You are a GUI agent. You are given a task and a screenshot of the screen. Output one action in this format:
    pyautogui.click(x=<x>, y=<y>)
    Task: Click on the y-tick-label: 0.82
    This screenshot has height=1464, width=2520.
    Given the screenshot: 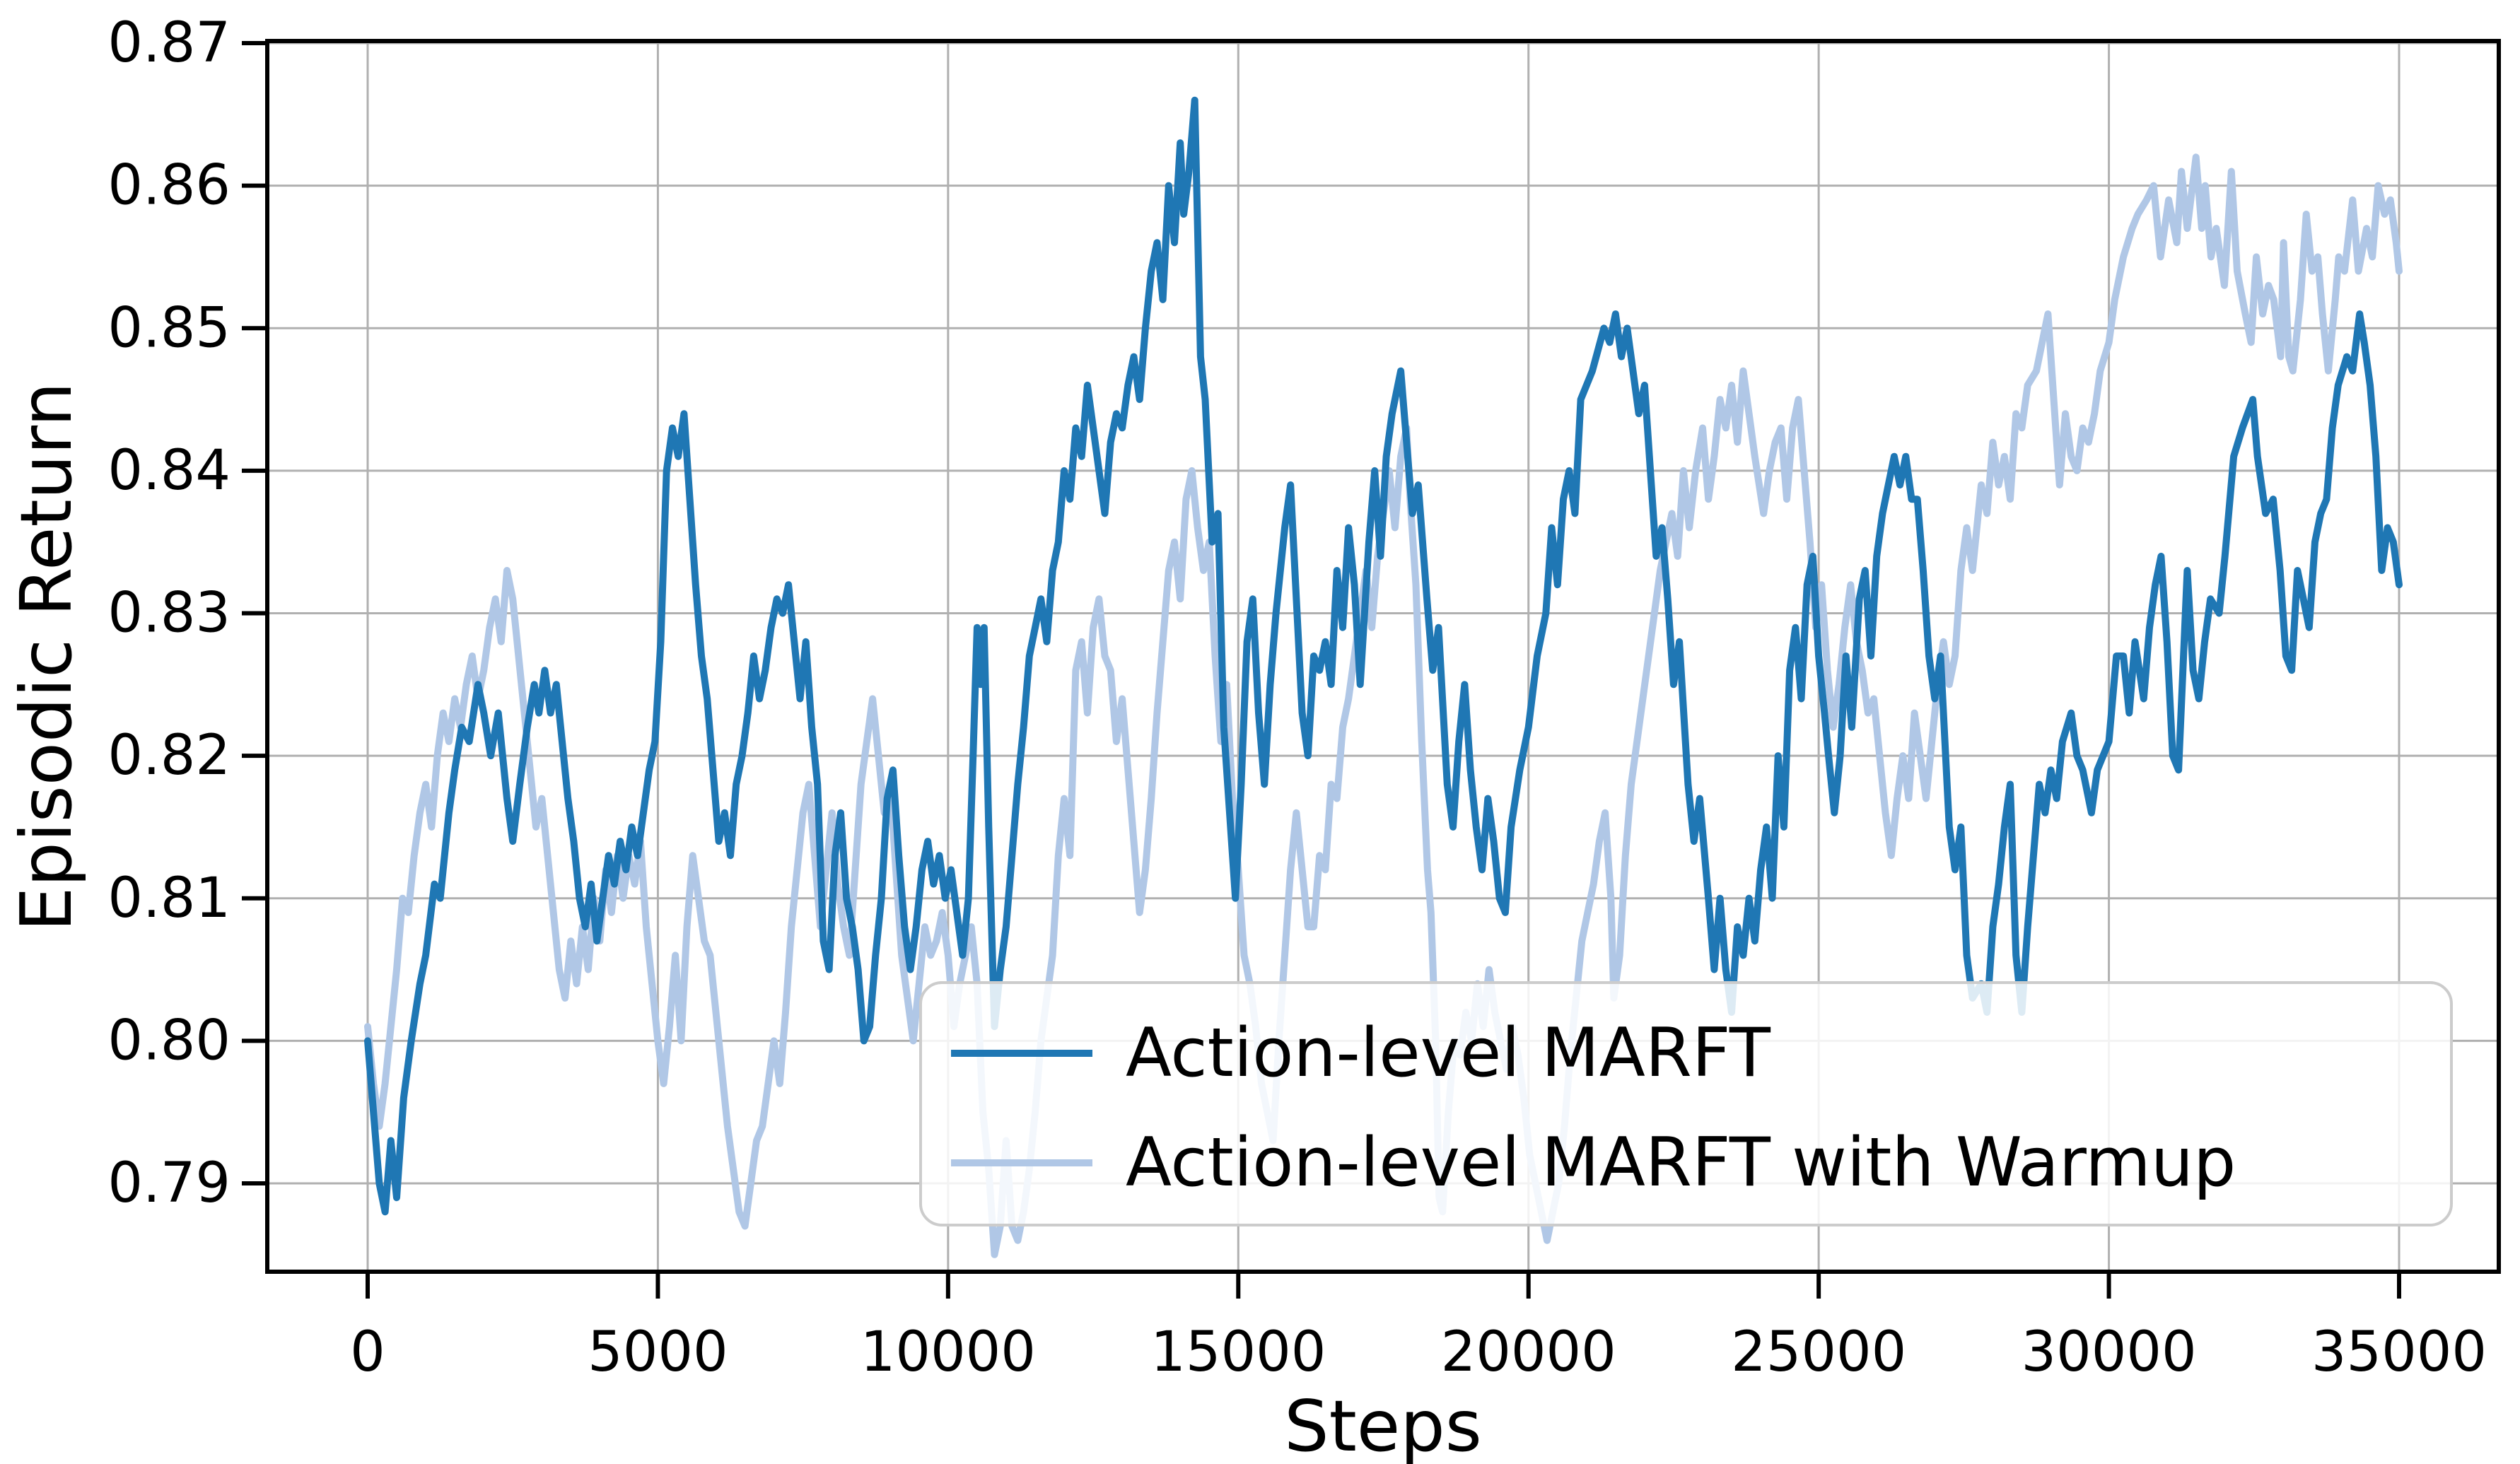 What is the action you would take?
    pyautogui.click(x=169, y=755)
    